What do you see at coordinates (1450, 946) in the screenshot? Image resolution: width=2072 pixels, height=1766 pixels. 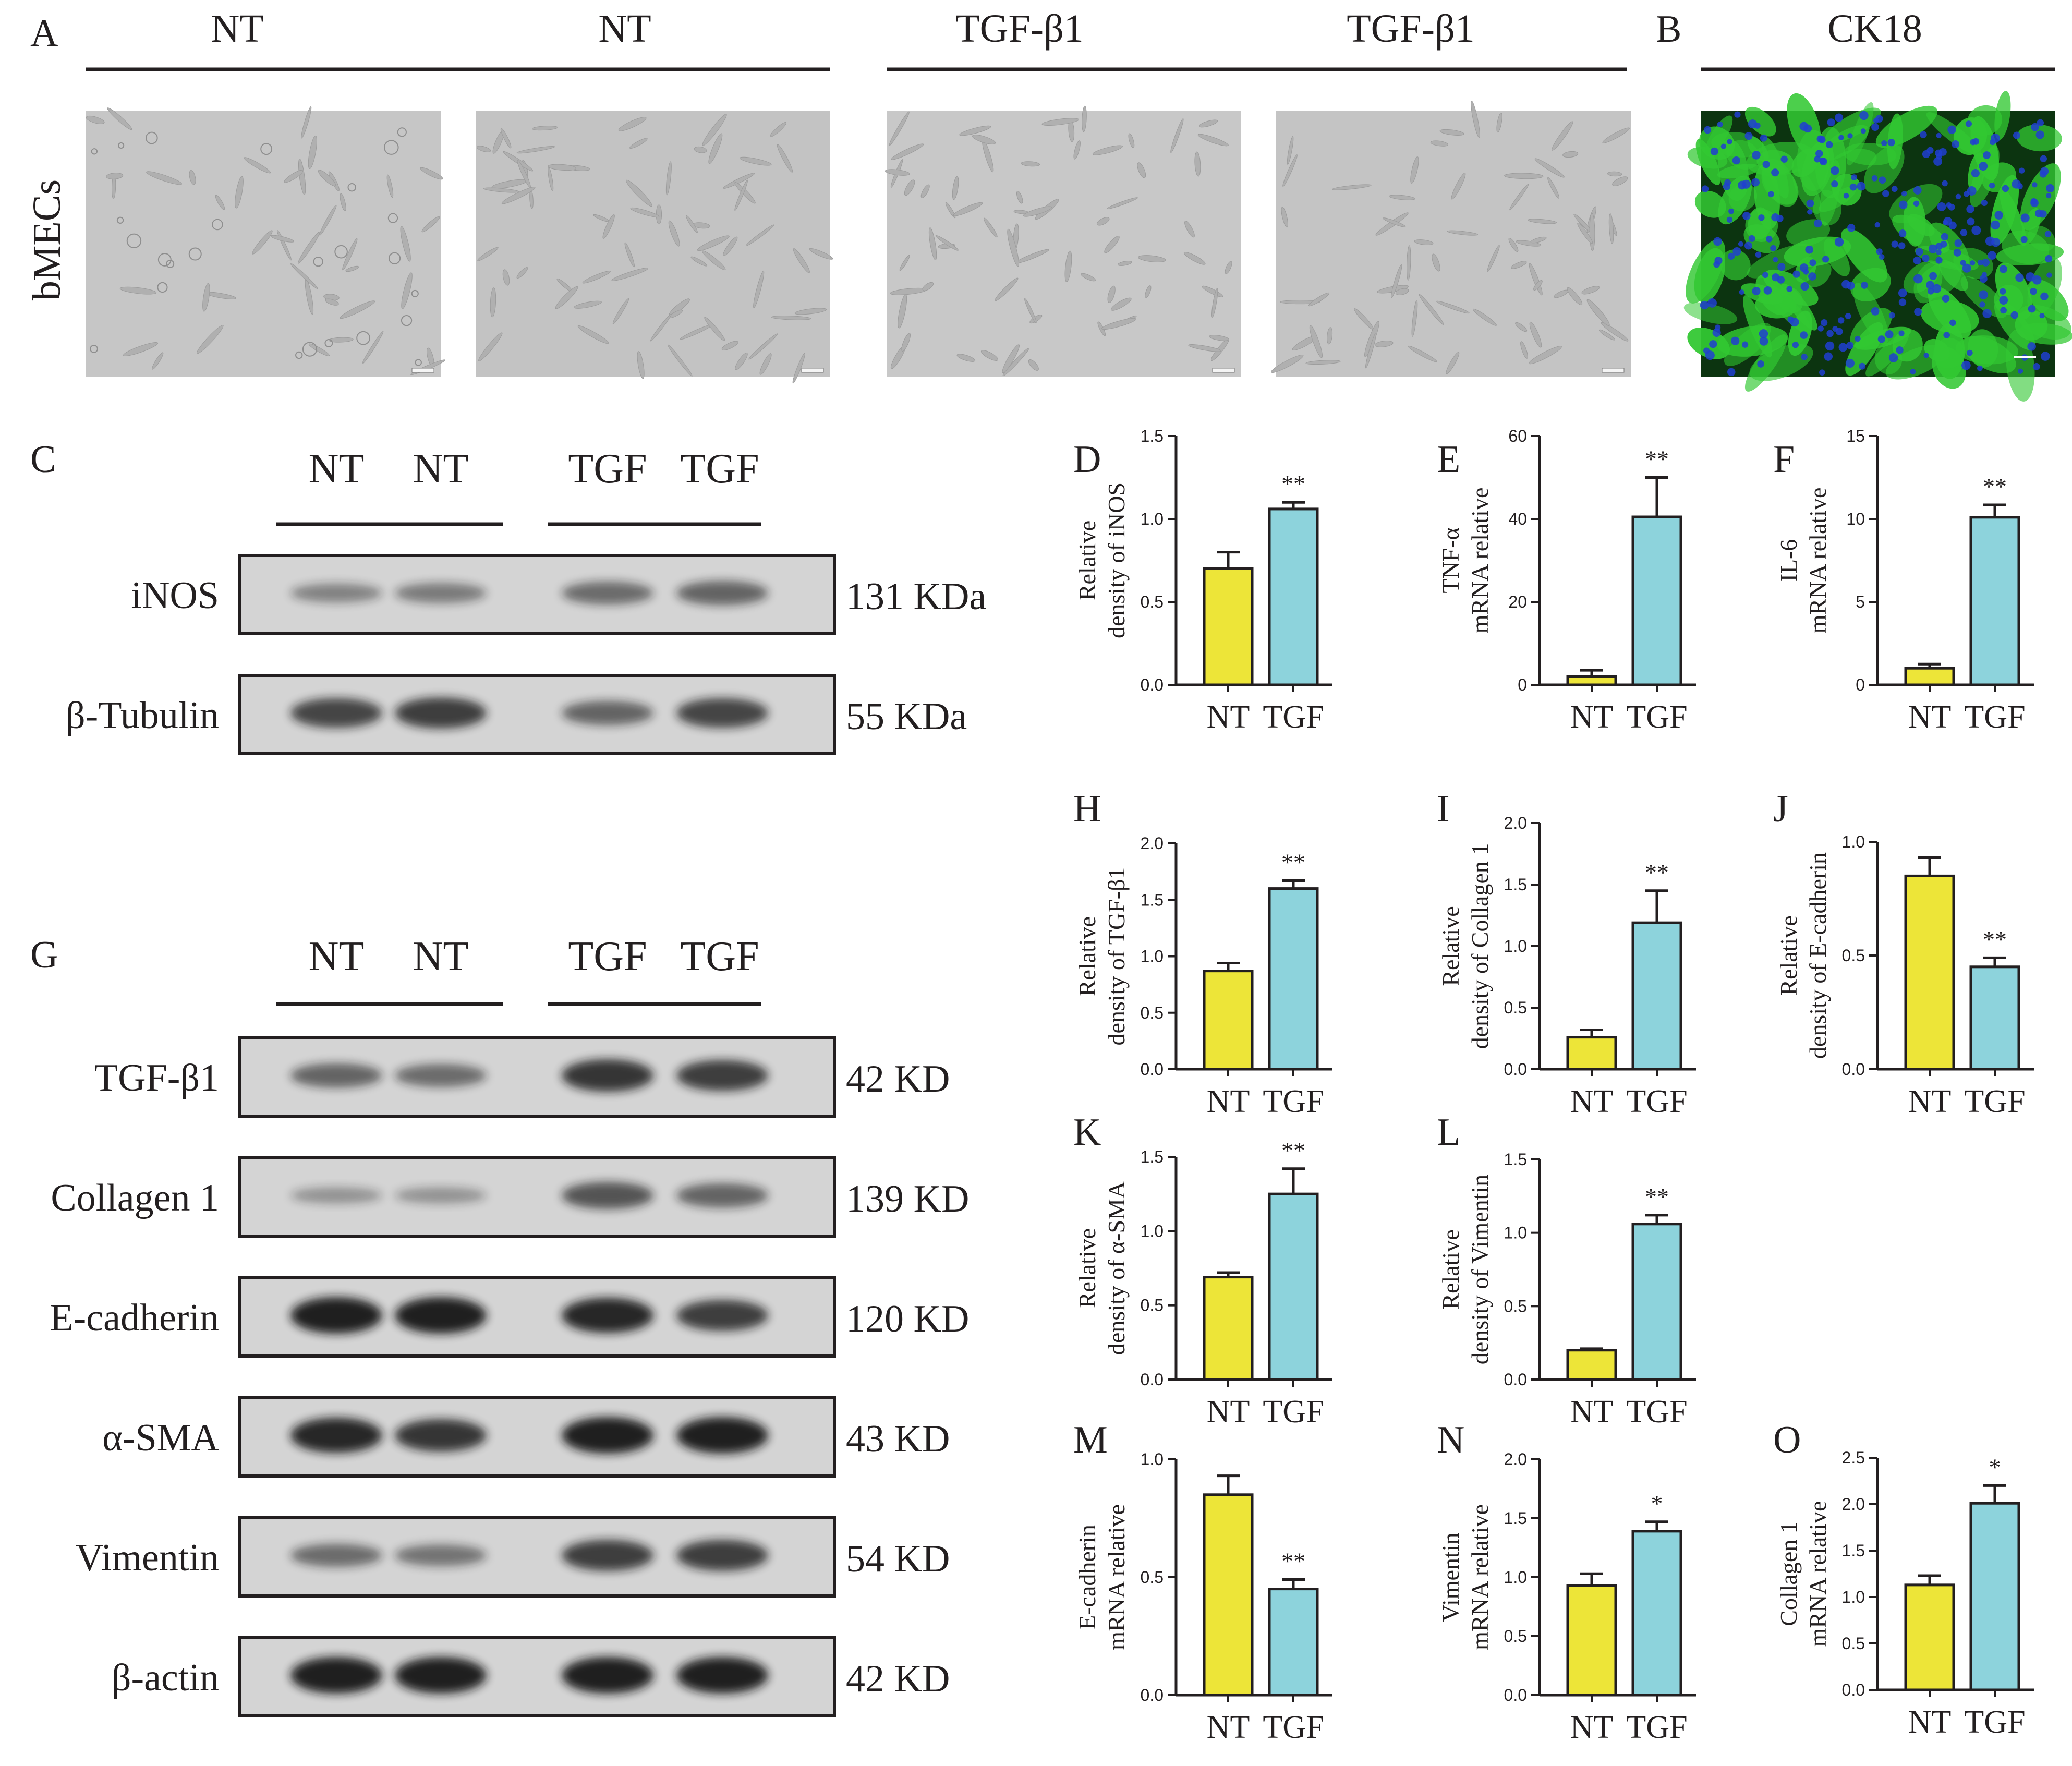 I see `y-axis-label: Relative` at bounding box center [1450, 946].